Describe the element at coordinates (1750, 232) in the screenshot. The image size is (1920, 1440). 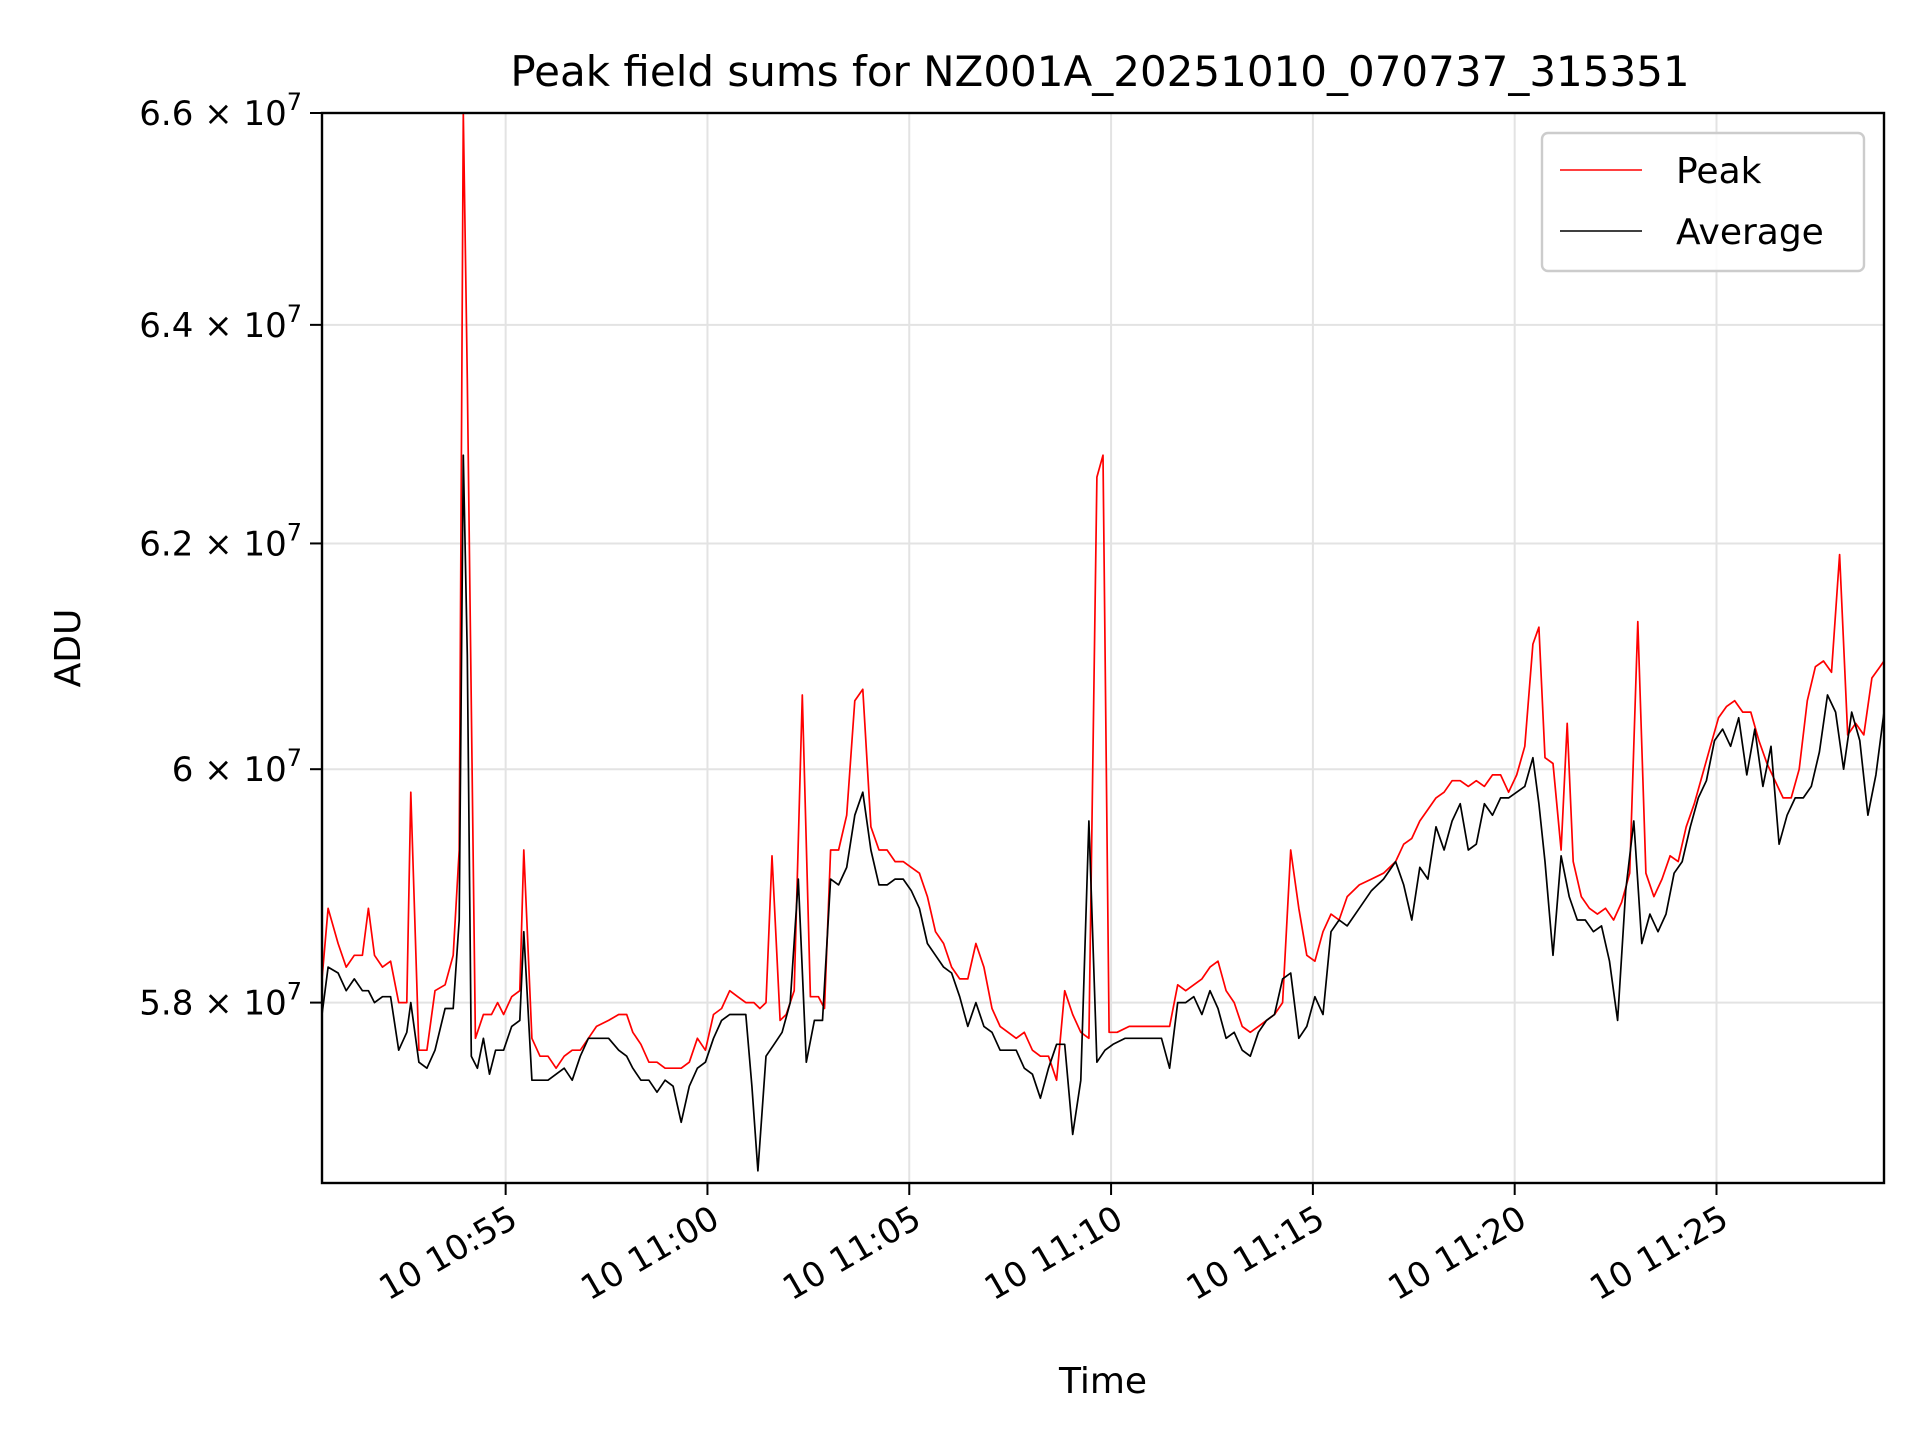
I see `legend-average-label: Average` at that location.